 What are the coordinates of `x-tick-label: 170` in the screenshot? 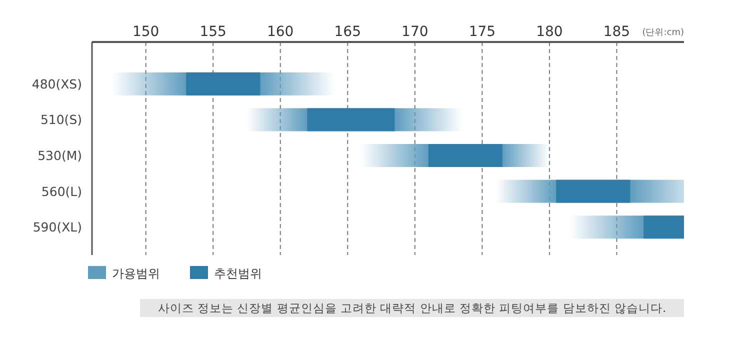 It's located at (415, 32).